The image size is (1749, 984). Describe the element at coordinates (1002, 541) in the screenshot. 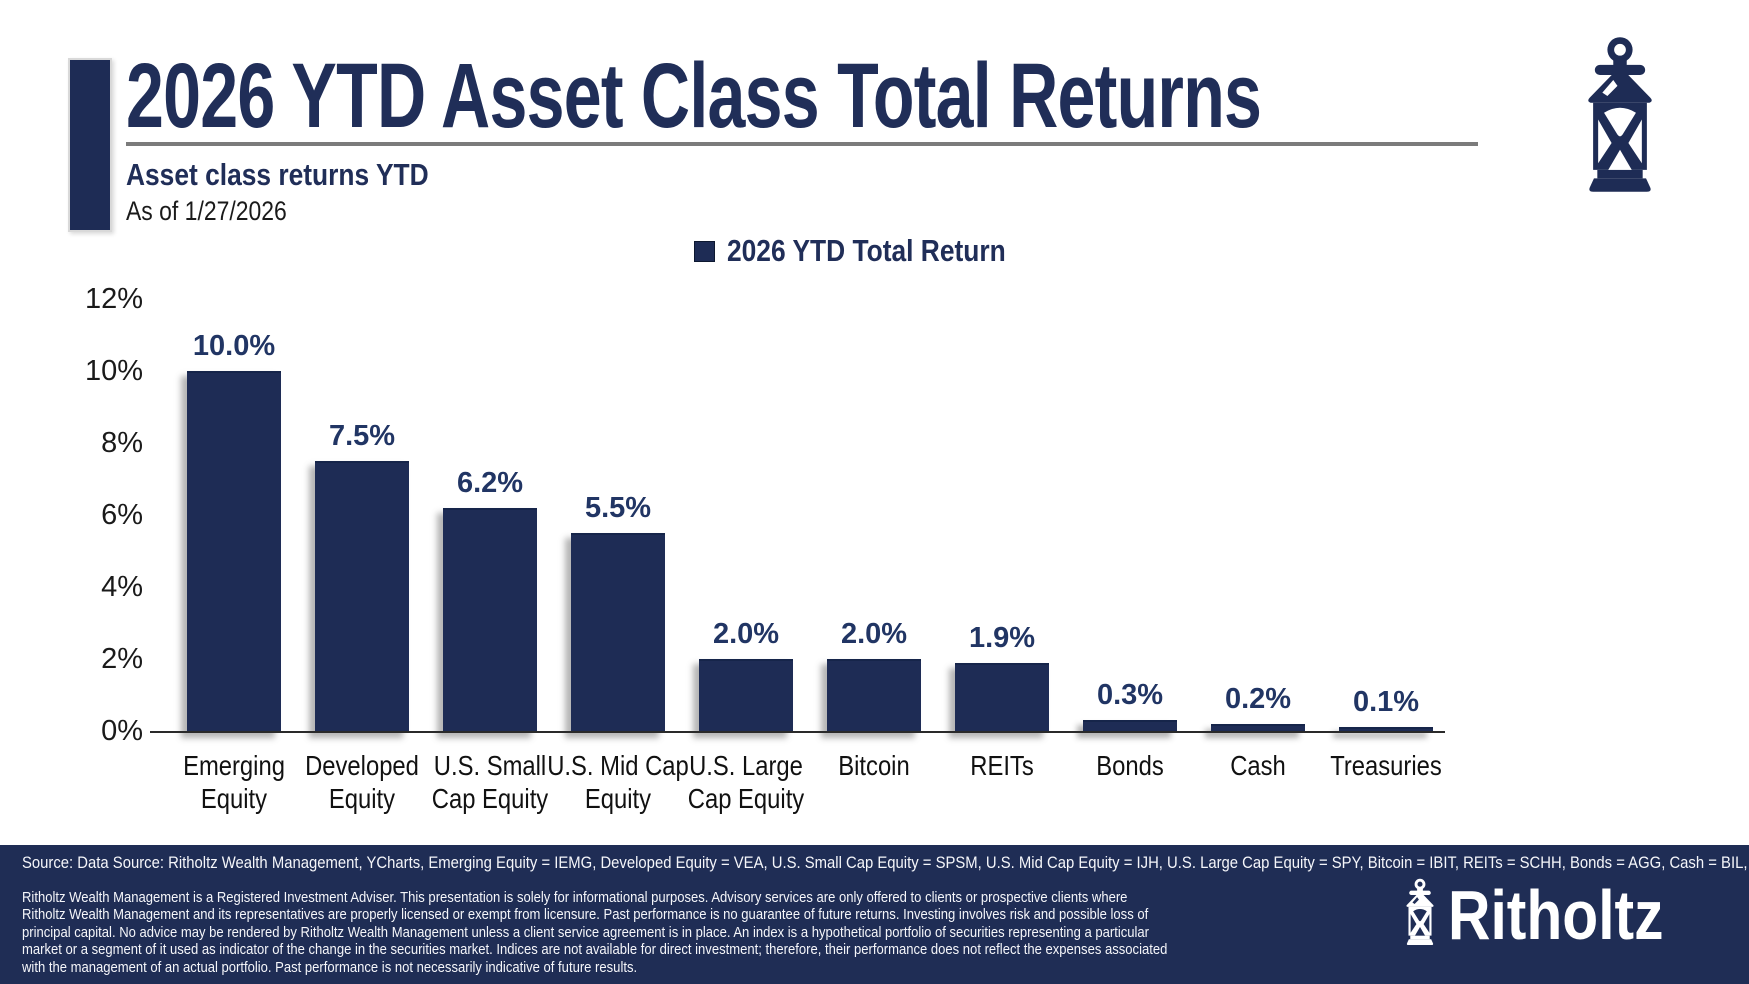

I see `bar-column: 1.9% REITs` at that location.